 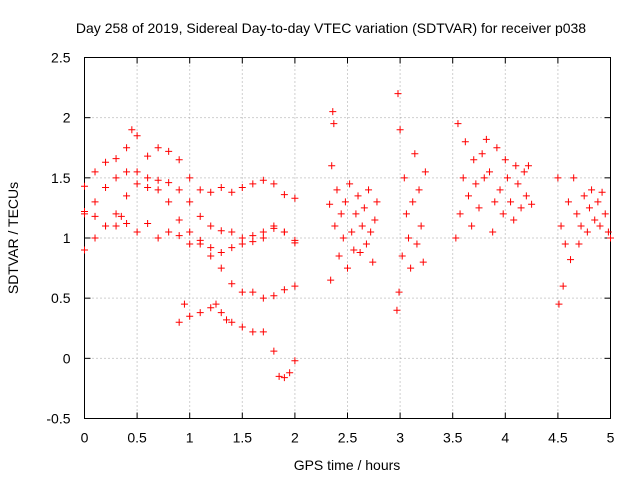 I want to click on x-tick-label: 3.5, so click(x=453, y=438).